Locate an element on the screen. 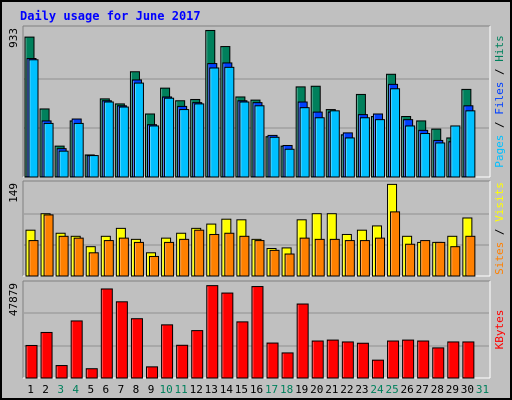 The width and height of the screenshot is (512, 400). day-label: 5 is located at coordinates (90, 389).